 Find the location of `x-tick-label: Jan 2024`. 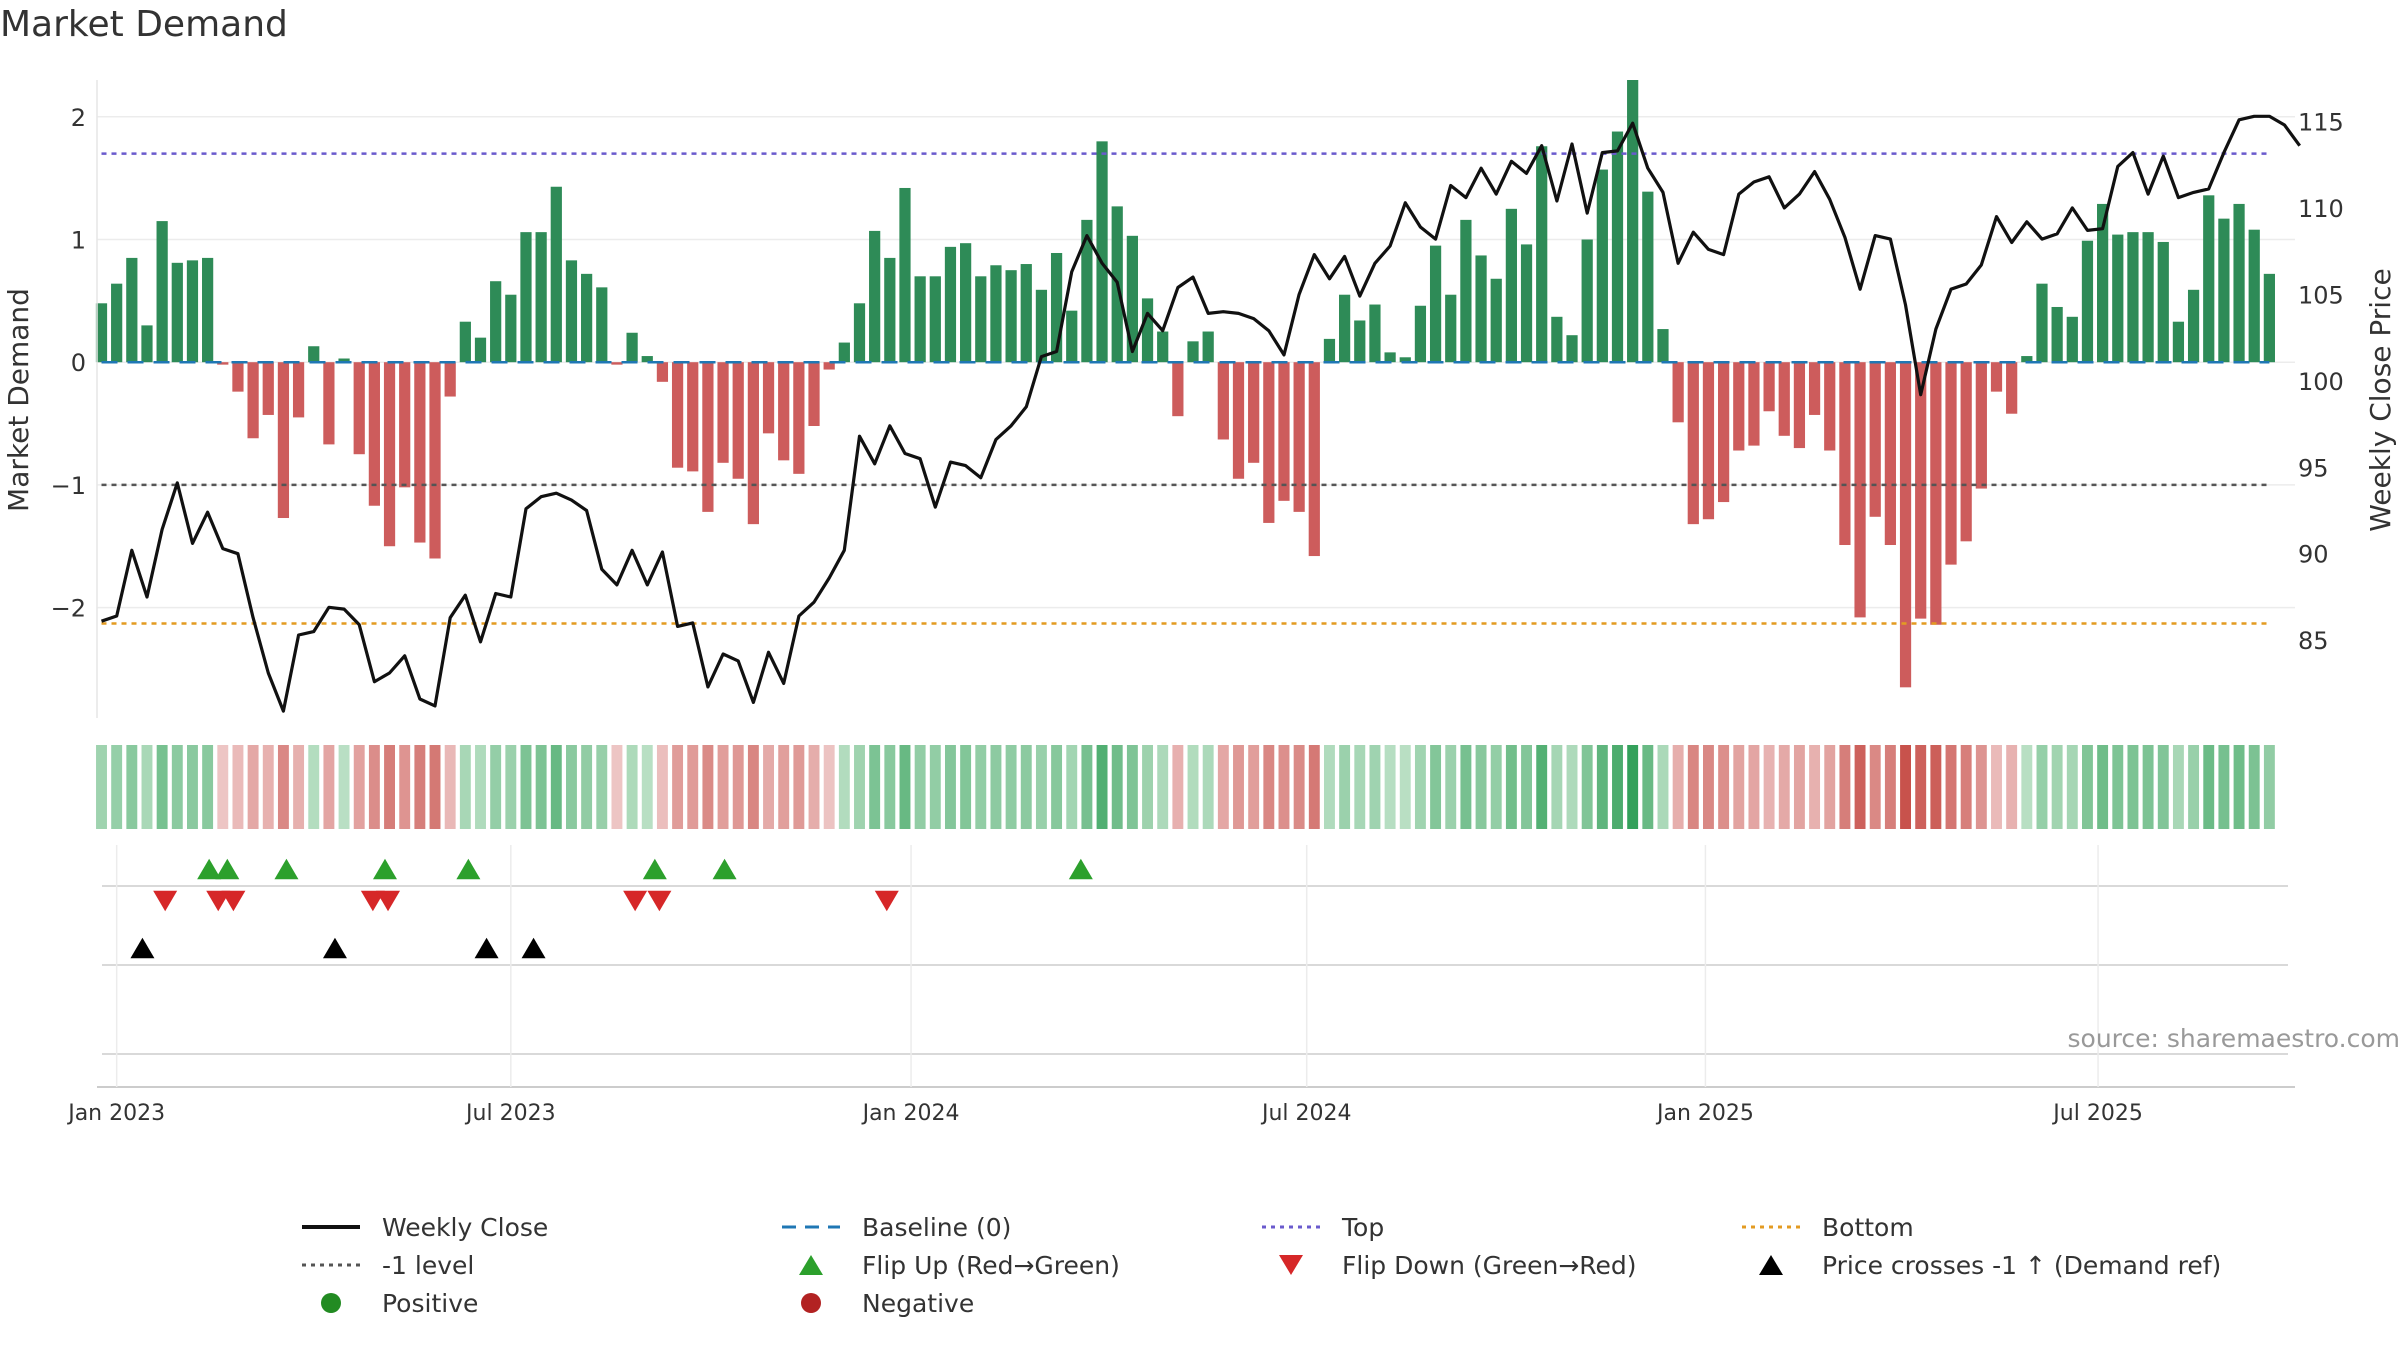

x-tick-label: Jan 2024 is located at coordinates (910, 1113).